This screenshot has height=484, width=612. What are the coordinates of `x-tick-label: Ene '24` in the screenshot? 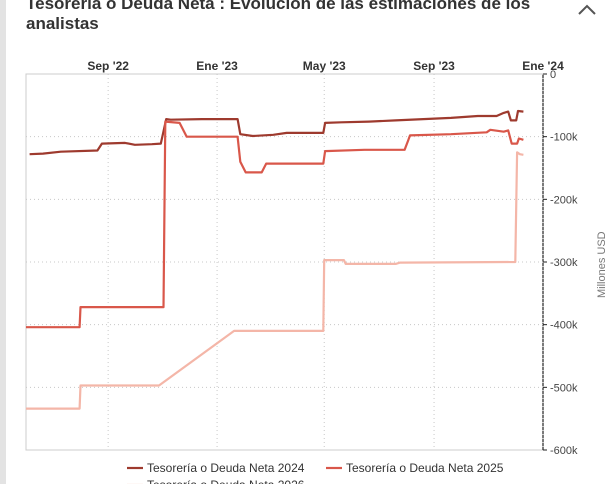 It's located at (543, 66).